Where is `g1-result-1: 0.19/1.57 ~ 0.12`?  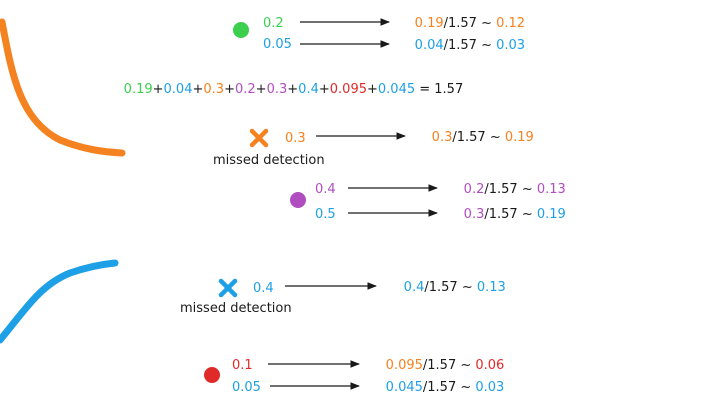
g1-result-1: 0.19/1.57 ~ 0.12 is located at coordinates (465, 23).